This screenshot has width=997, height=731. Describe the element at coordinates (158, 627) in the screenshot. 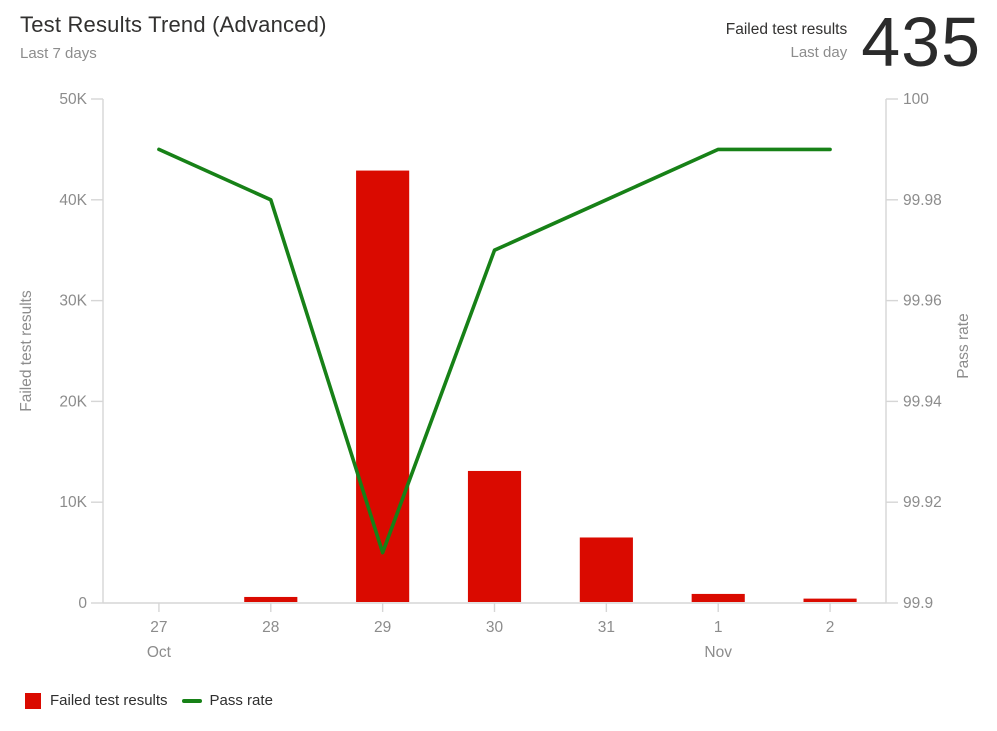

I see `x-axis-label: 27` at that location.